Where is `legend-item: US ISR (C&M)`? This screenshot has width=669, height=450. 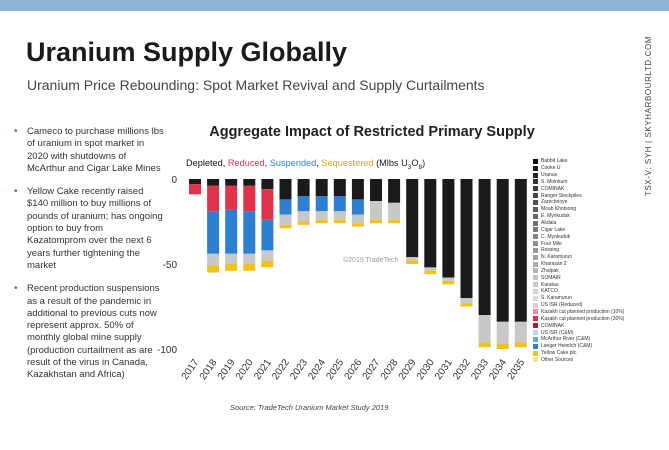 legend-item: US ISR (C&M) is located at coordinates (599, 332).